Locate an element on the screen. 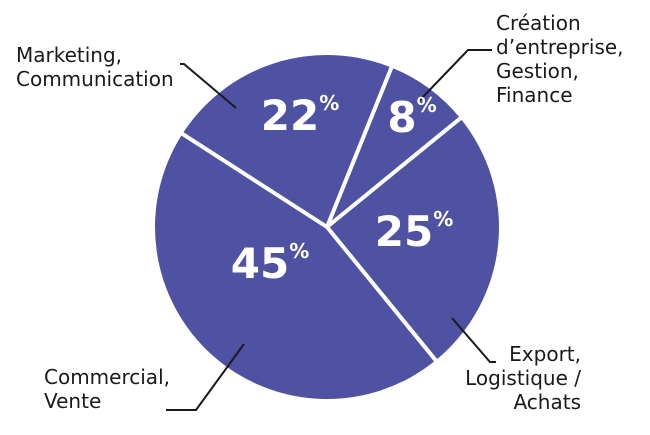 This screenshot has width=650, height=435. category-label-line: Commercial, is located at coordinates (107, 377).